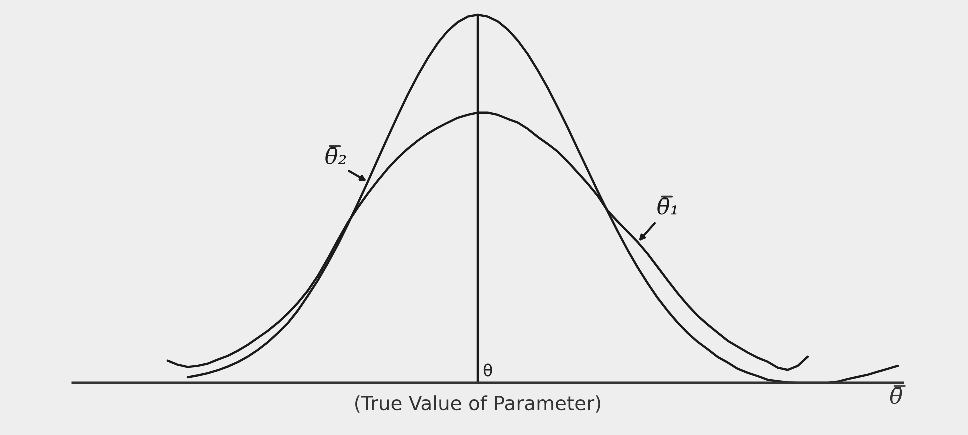 This screenshot has height=435, width=968. What do you see at coordinates (488, 370) in the screenshot?
I see `annotation: θ` at bounding box center [488, 370].